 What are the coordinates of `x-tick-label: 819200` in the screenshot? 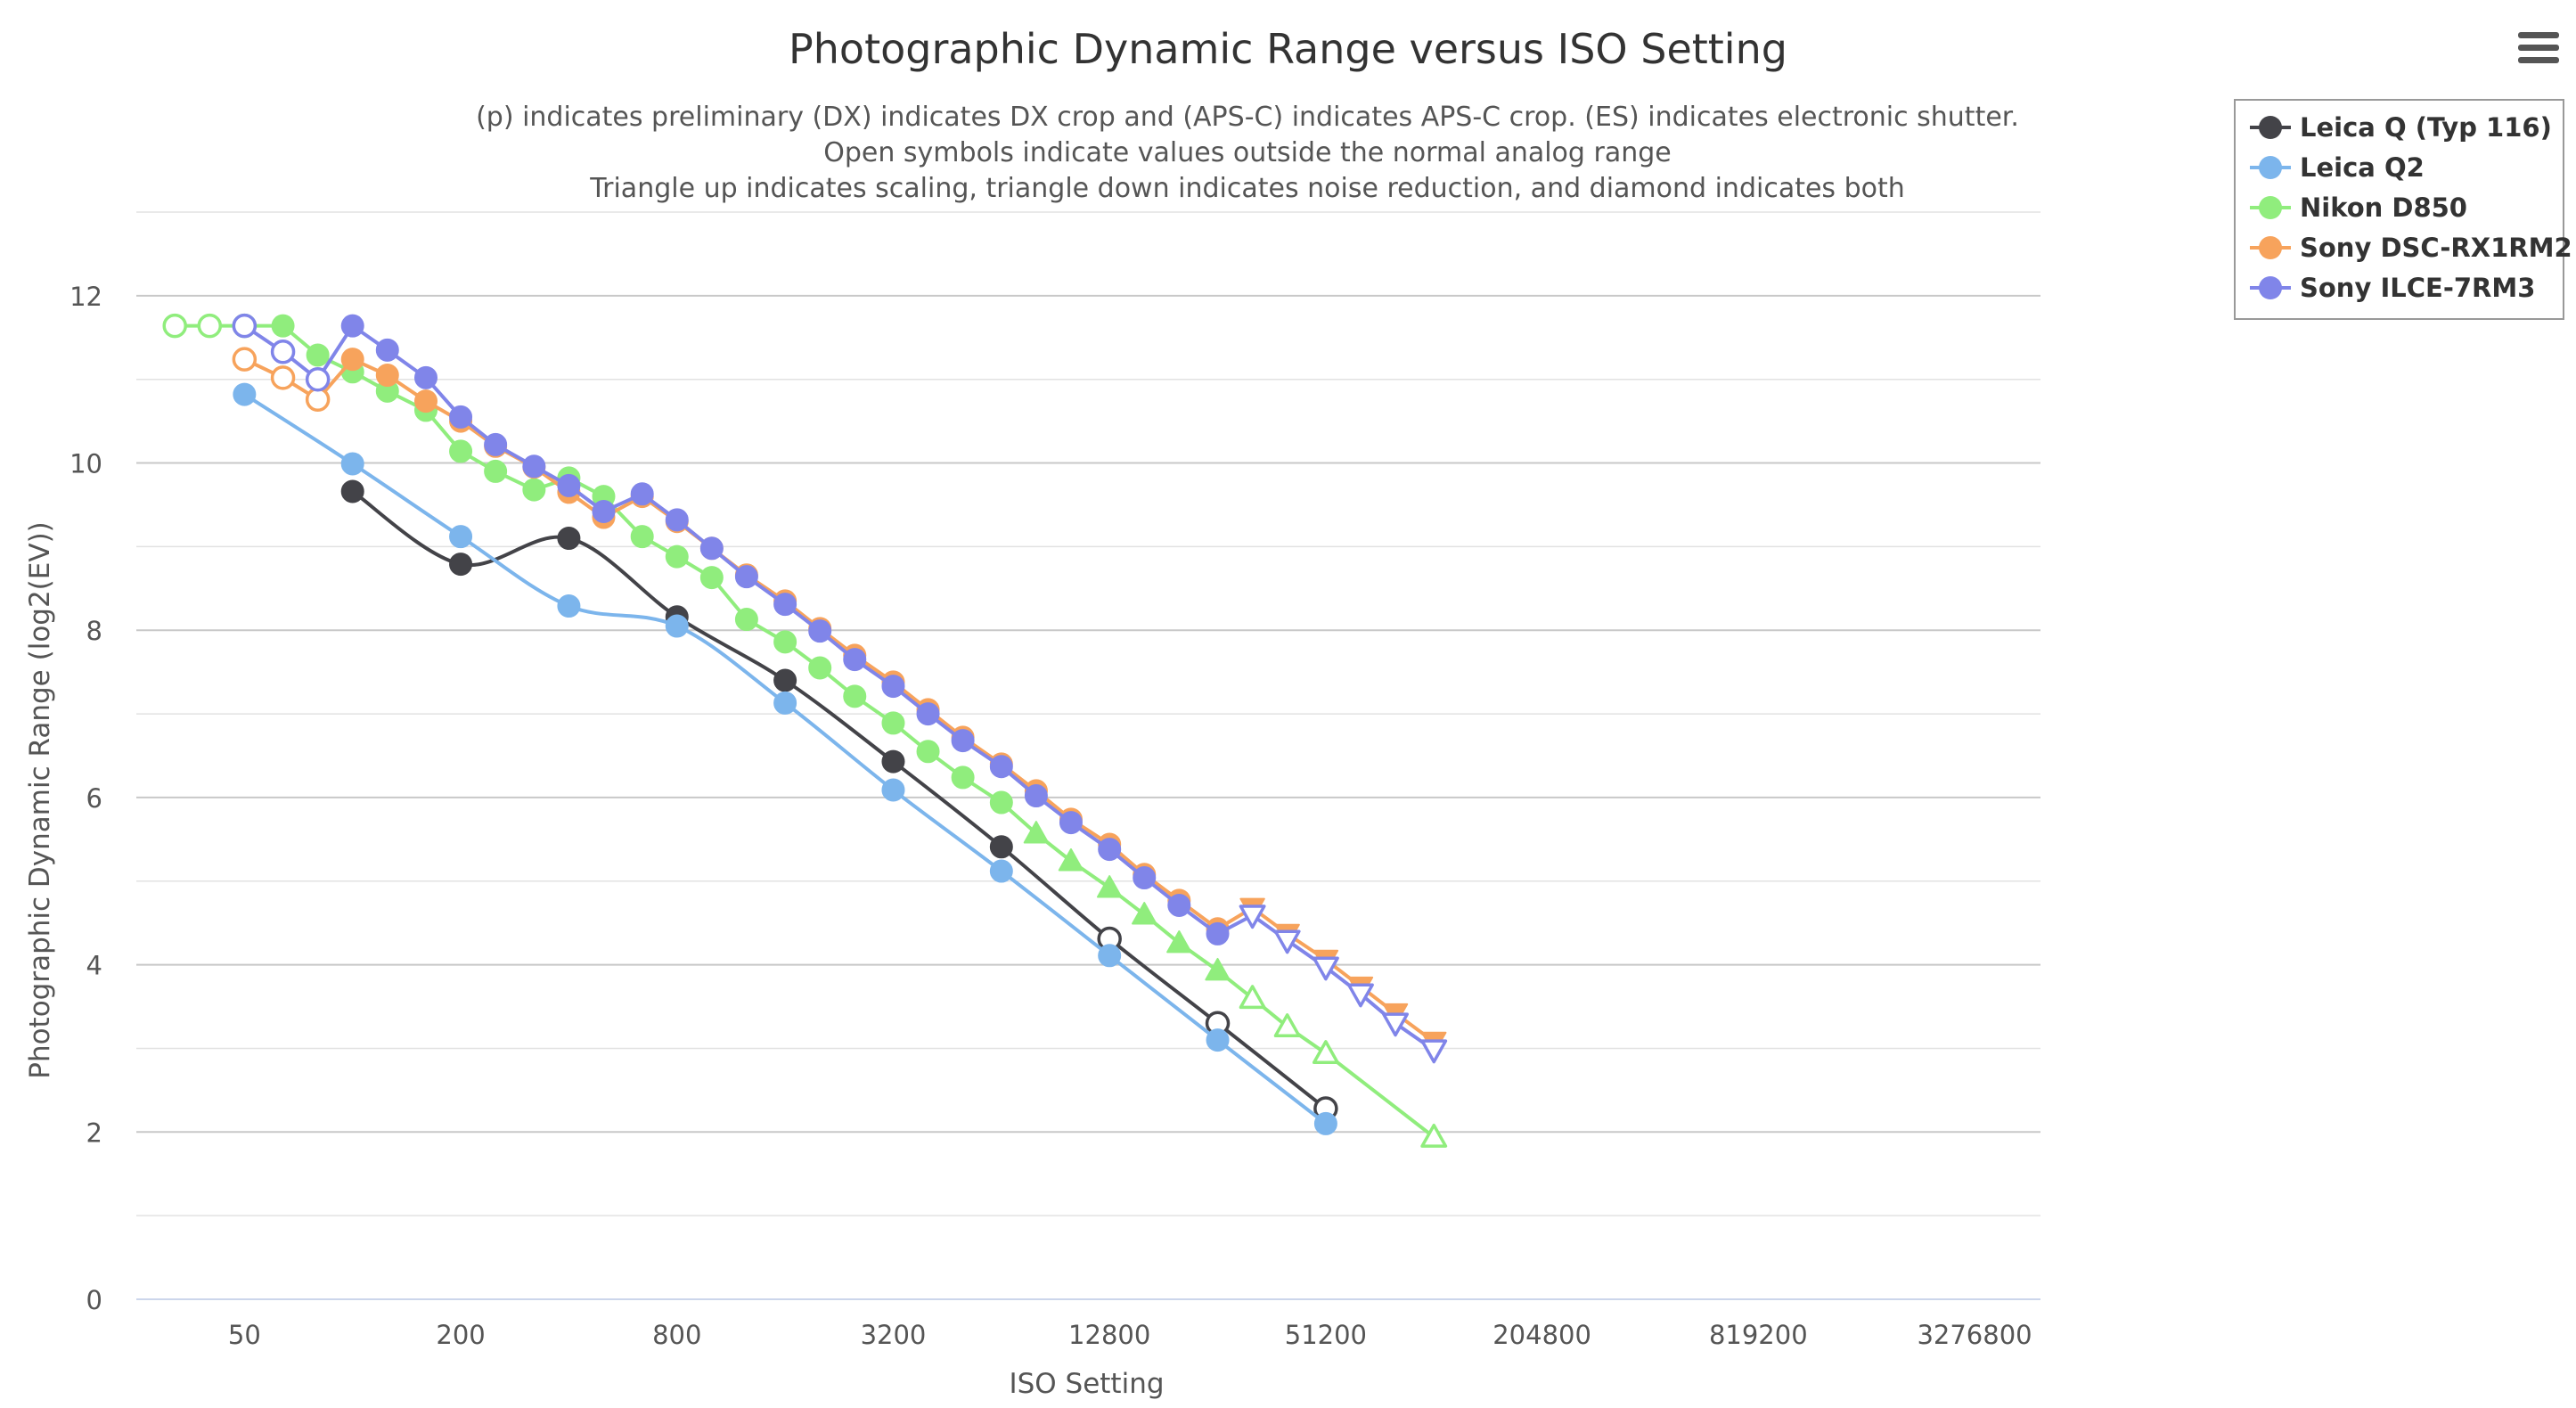 It's located at (1758, 1335).